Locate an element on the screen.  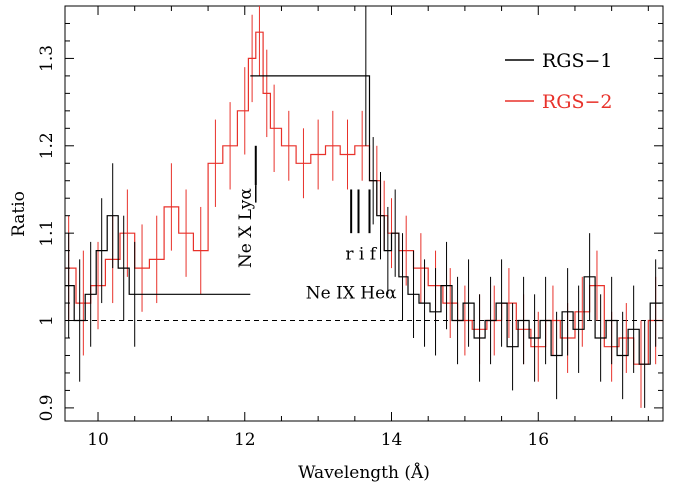
y-tick-label: 1.1 is located at coordinates (47, 233).